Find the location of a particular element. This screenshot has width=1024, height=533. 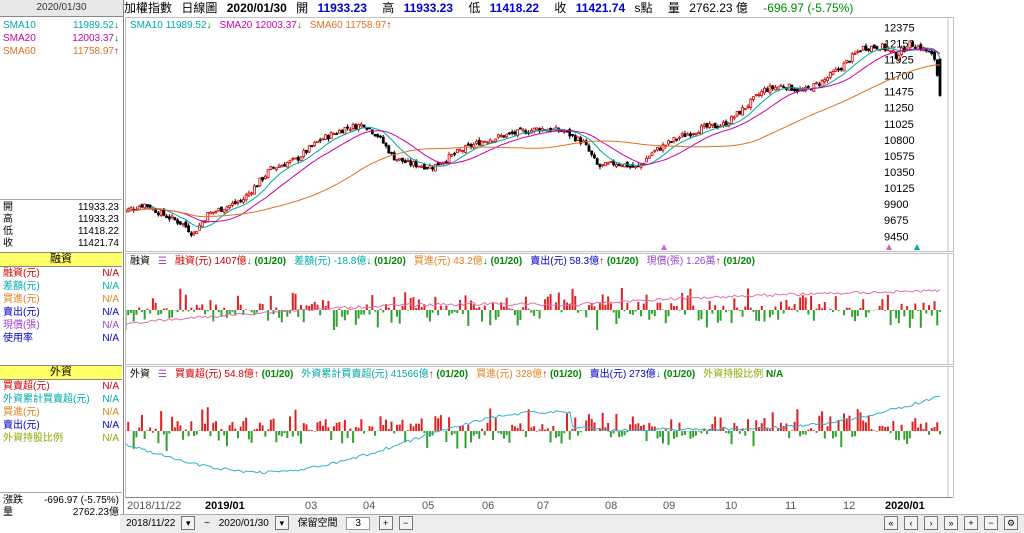

range-to: 2020/01/30 is located at coordinates (244, 523).